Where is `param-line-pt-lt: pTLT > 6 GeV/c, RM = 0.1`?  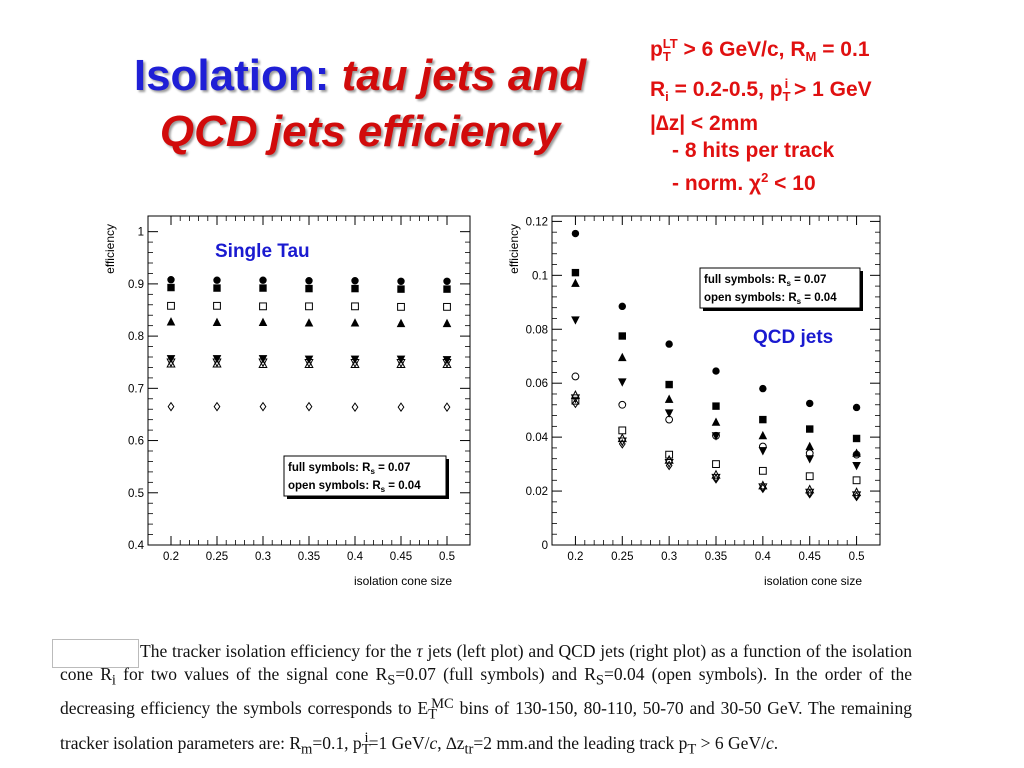 param-line-pt-lt: pTLT > 6 GeV/c, RM = 0.1 is located at coordinates (760, 50).